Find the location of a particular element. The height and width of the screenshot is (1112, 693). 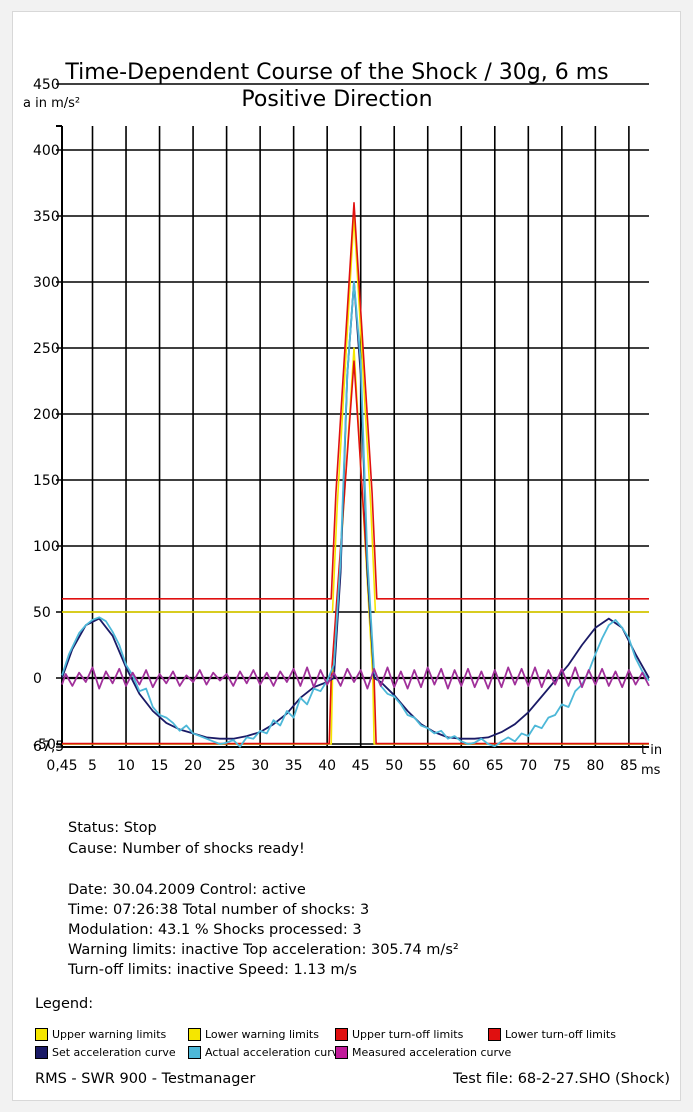

x-axis-label-line1: t in is located at coordinates (651, 750).